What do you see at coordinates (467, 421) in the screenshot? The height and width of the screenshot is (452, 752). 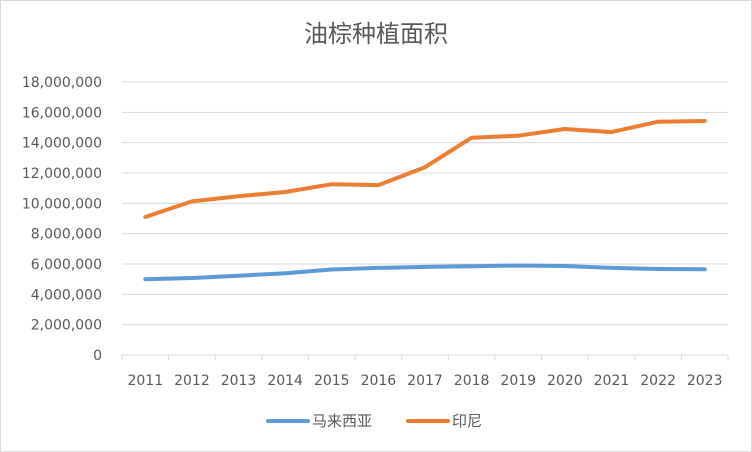 I see `legend-label: 印尼` at bounding box center [467, 421].